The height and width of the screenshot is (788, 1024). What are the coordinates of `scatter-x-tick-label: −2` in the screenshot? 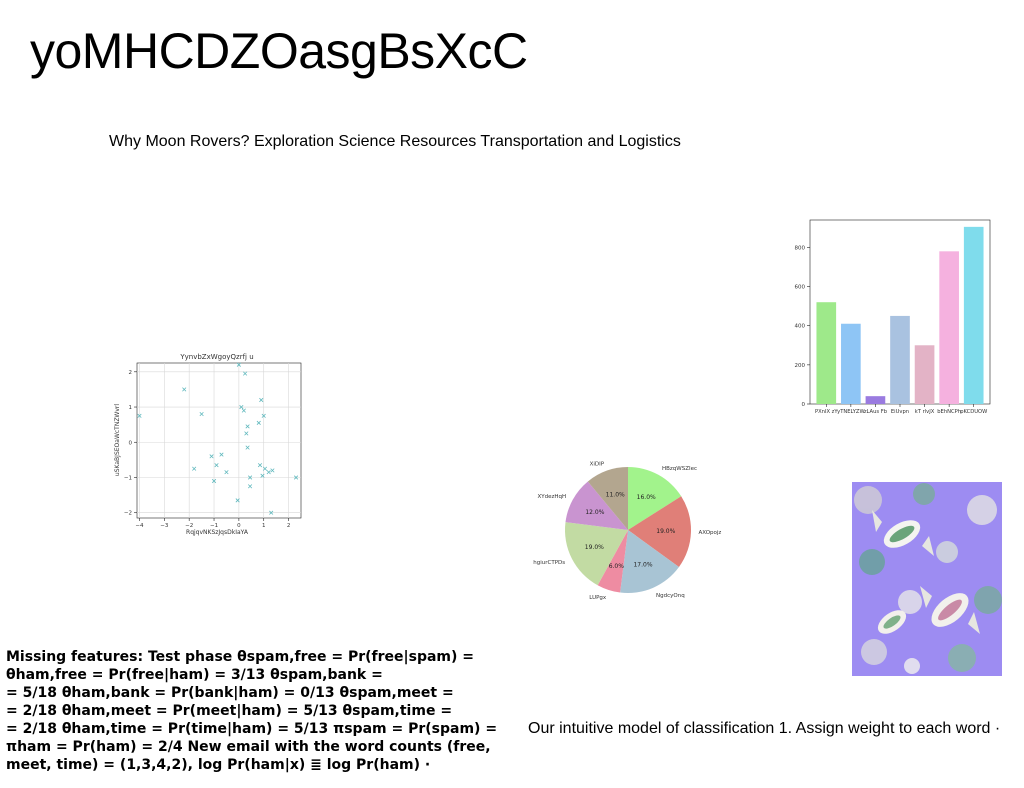 It's located at (189, 526).